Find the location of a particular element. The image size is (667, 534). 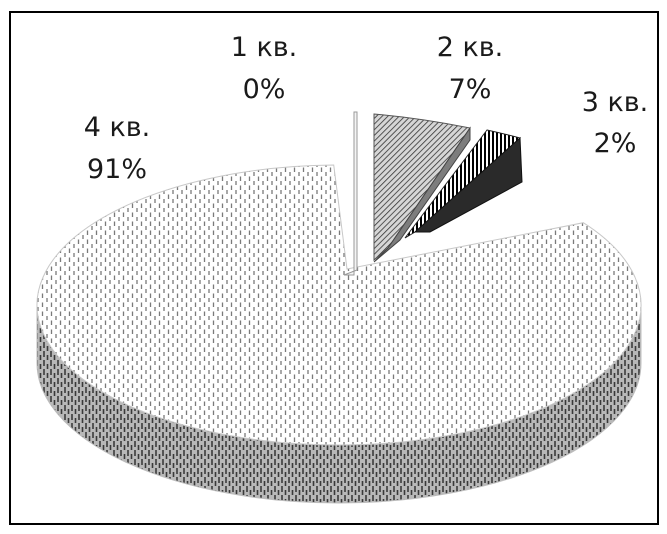

slice-4-percent-label: 91% is located at coordinates (117, 169).